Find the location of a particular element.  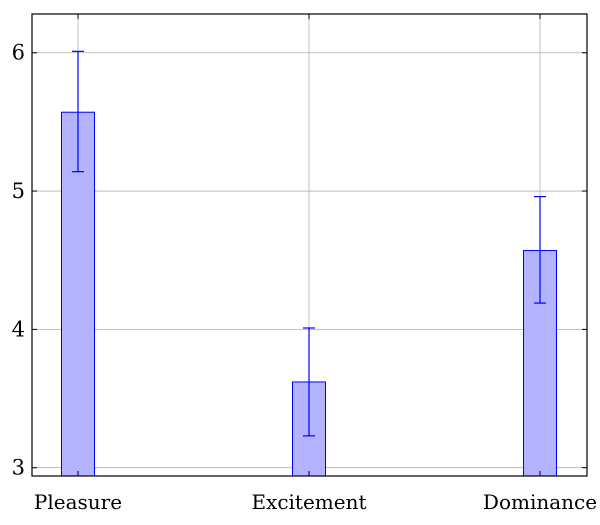

y-tick-label: 6 is located at coordinates (18, 53).